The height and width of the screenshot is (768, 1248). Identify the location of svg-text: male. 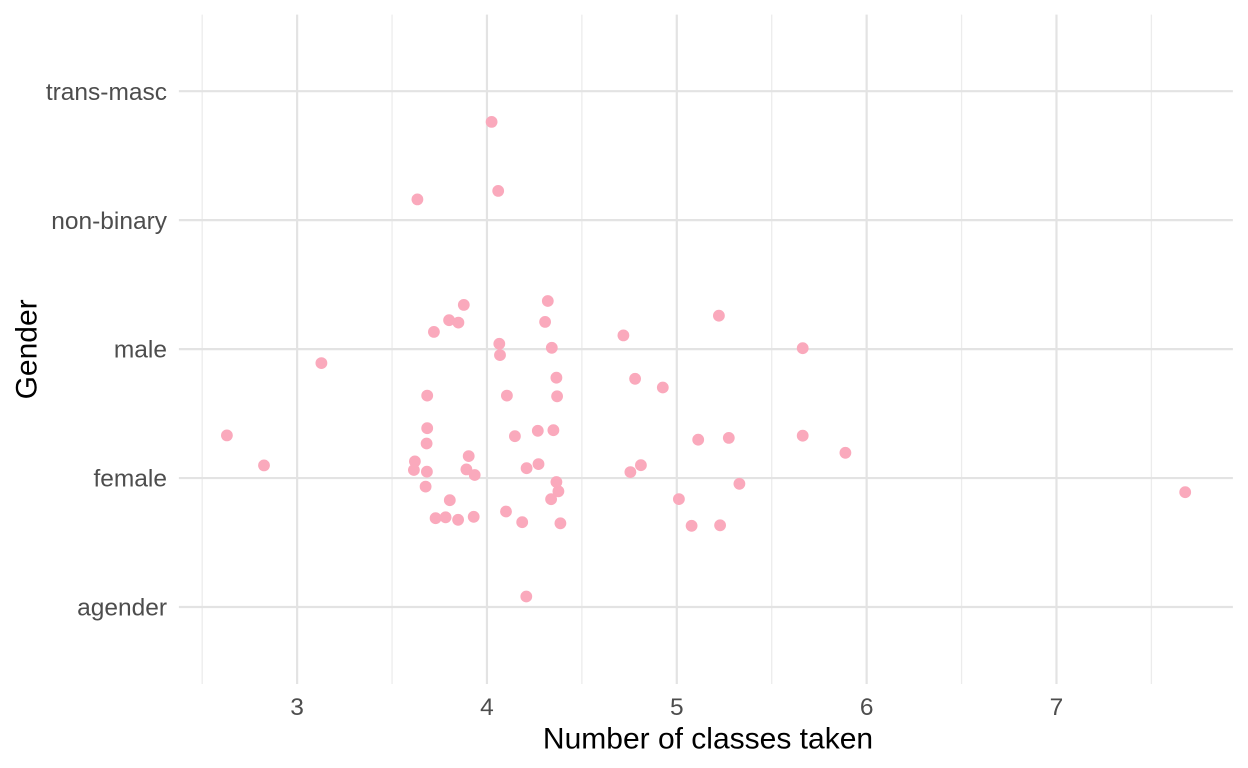
(140, 350).